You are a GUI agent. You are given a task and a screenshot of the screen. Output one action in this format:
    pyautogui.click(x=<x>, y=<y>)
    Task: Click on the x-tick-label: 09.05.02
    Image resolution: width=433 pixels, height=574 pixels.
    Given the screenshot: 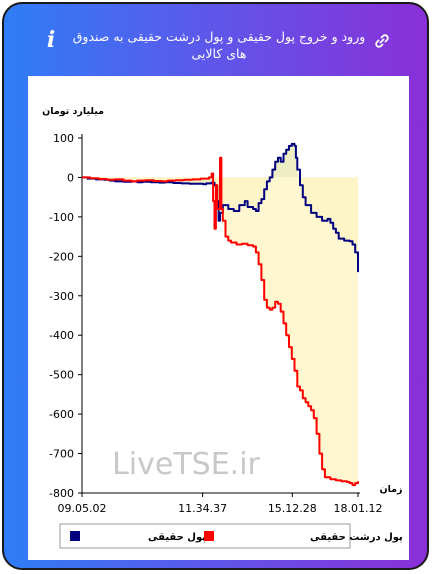 What is the action you would take?
    pyautogui.click(x=82, y=508)
    